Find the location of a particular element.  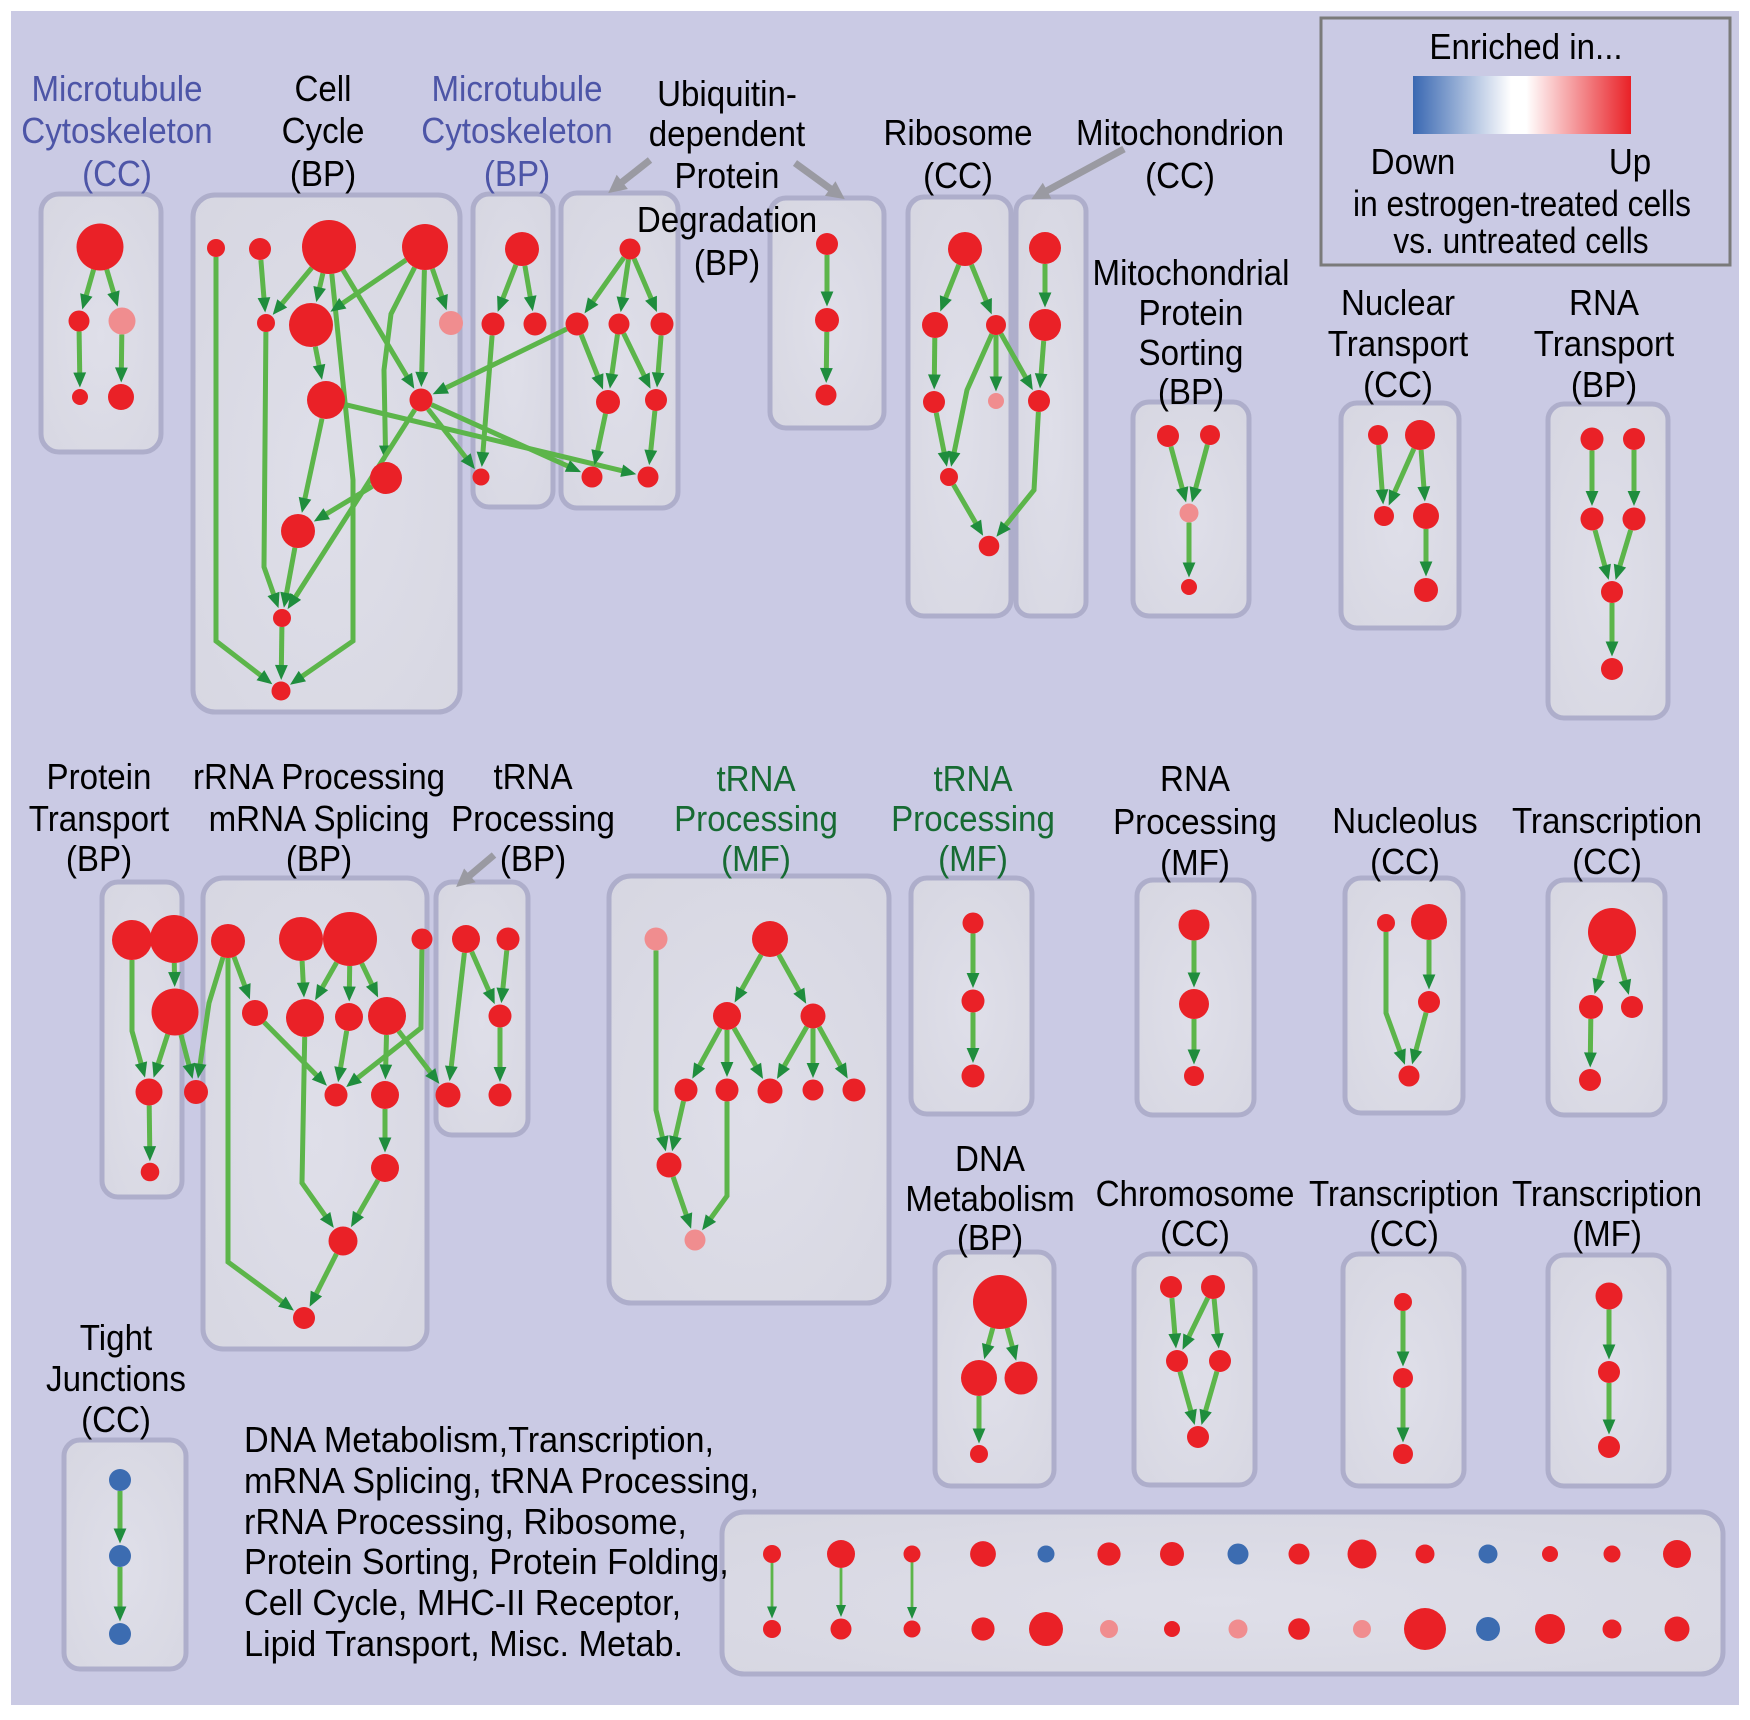

svg-text: Mitochondrial is located at coordinates (1191, 274).